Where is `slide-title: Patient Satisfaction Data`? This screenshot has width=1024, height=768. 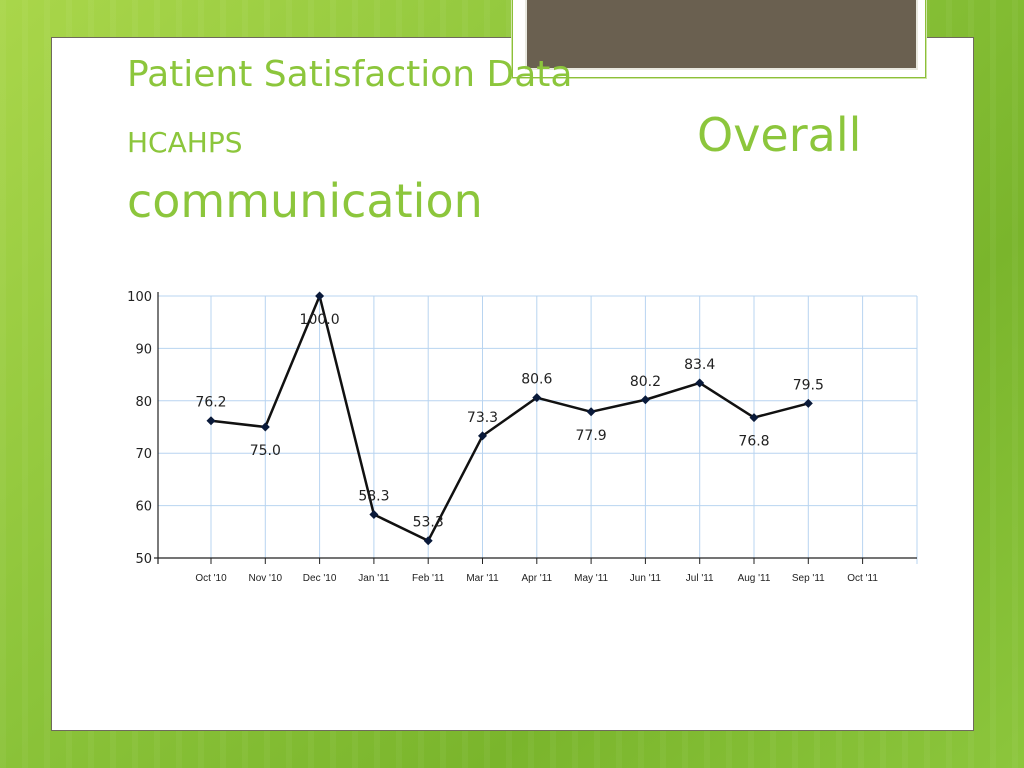
slide-title: Patient Satisfaction Data is located at coordinates (350, 74).